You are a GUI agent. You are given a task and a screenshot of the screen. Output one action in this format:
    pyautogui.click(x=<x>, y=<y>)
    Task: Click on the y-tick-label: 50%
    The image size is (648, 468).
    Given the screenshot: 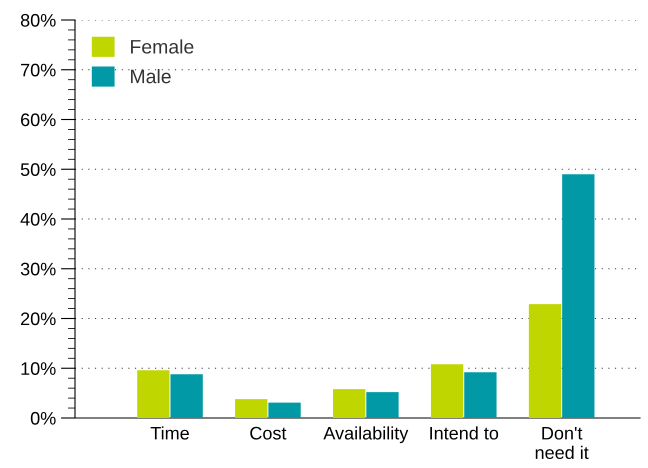 What is the action you would take?
    pyautogui.click(x=38, y=169)
    